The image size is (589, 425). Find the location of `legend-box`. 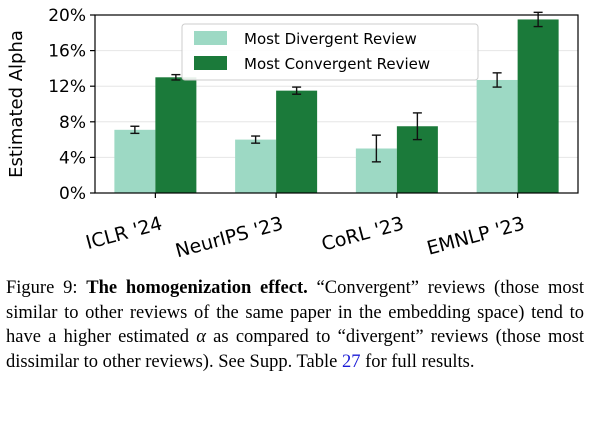

legend-box is located at coordinates (330, 52).